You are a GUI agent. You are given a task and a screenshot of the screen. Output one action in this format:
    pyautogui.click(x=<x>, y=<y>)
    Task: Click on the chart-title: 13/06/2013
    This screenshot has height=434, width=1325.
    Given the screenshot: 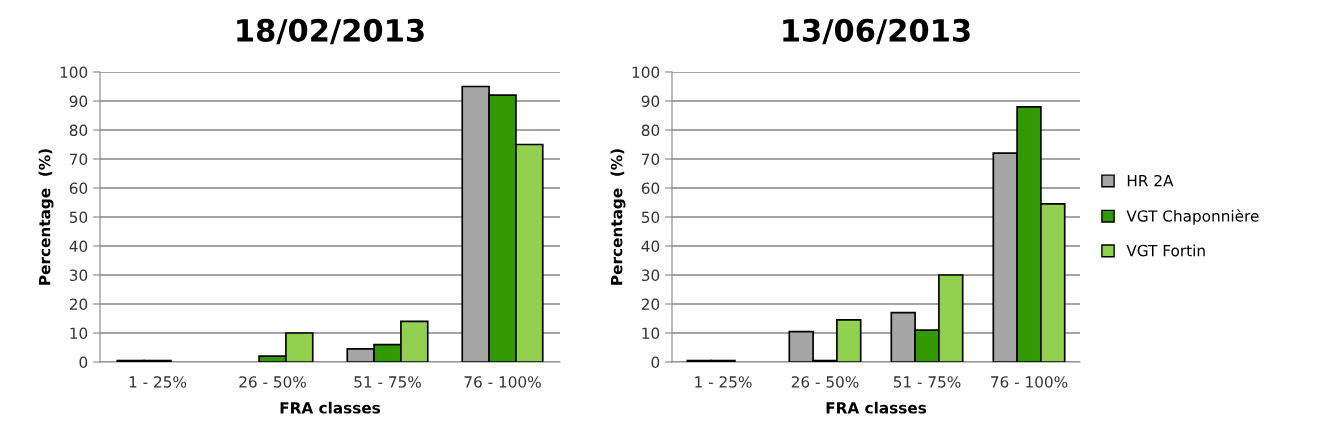 What is the action you would take?
    pyautogui.click(x=876, y=31)
    